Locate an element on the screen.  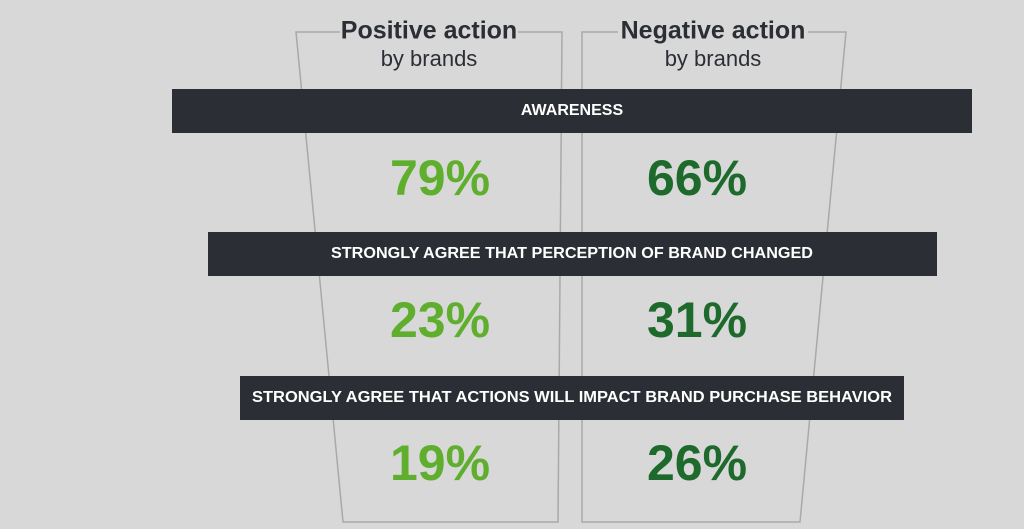
negative-value: 66% is located at coordinates (697, 178).